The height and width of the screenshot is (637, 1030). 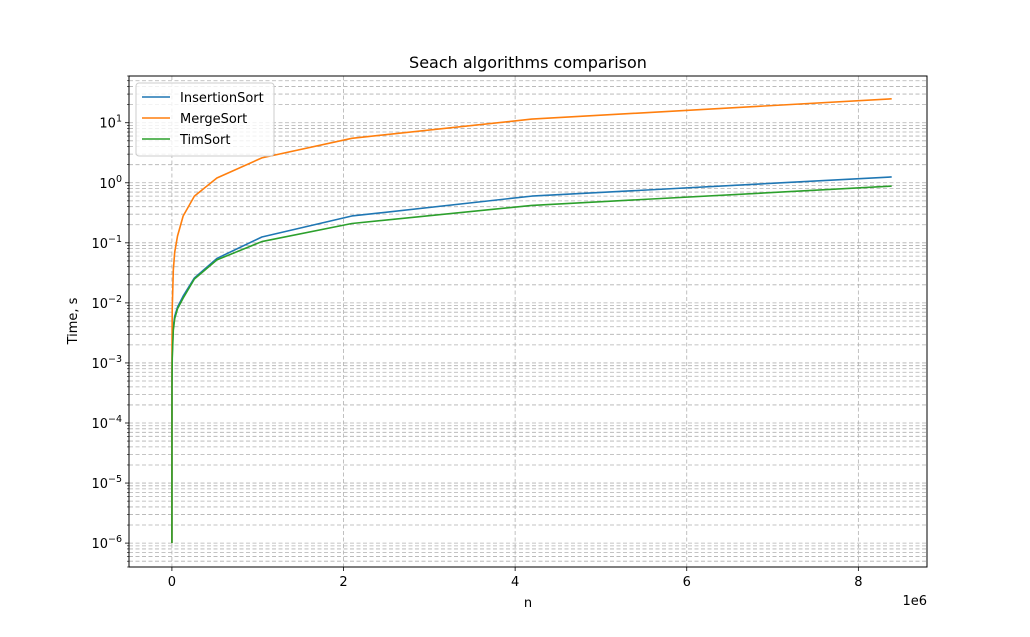 What do you see at coordinates (106, 543) in the screenshot?
I see `y-tick-label: 10⁻⁶` at bounding box center [106, 543].